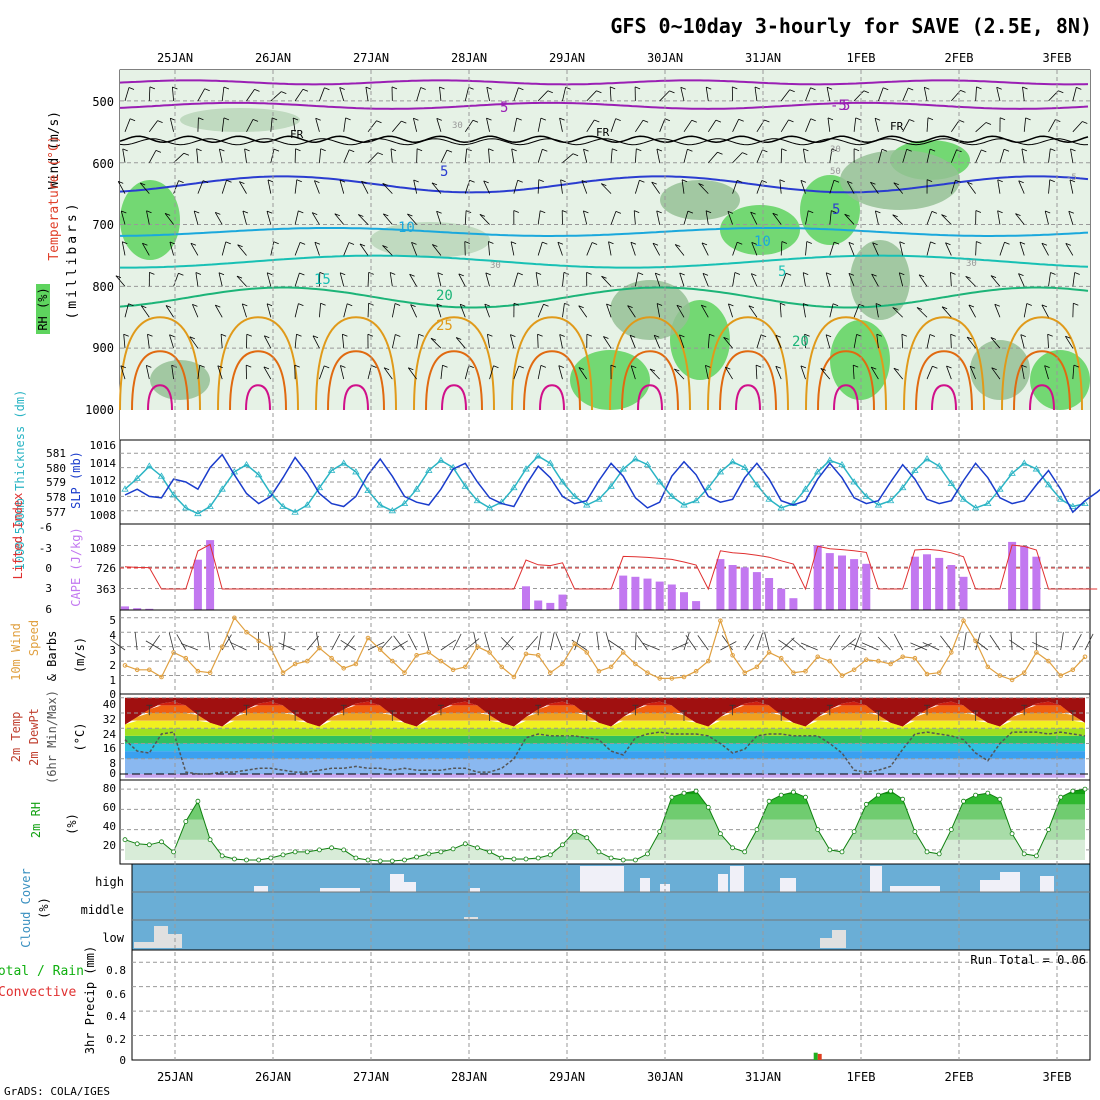 The height and width of the screenshot is (1100, 1100). I want to click on cape-tick: 726, so click(106, 568).